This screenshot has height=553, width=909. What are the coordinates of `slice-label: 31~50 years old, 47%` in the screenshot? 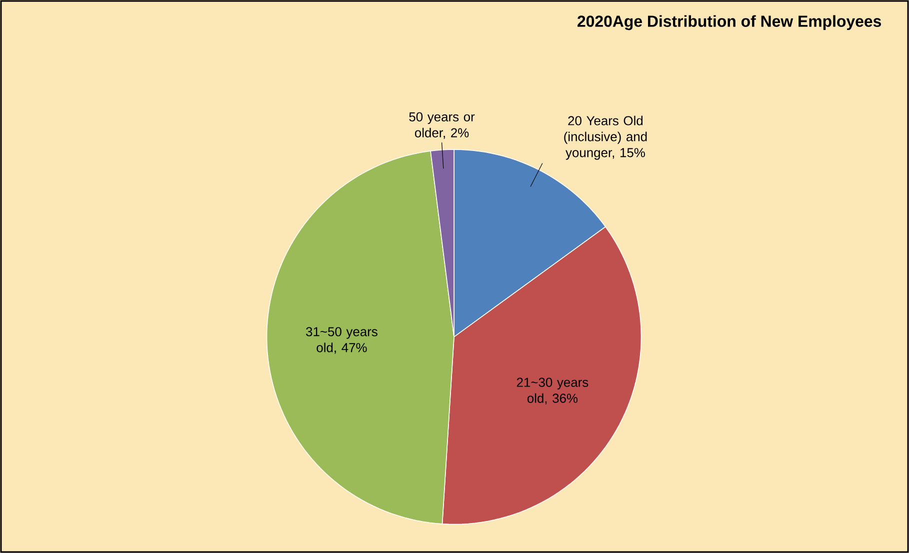 It's located at (342, 340).